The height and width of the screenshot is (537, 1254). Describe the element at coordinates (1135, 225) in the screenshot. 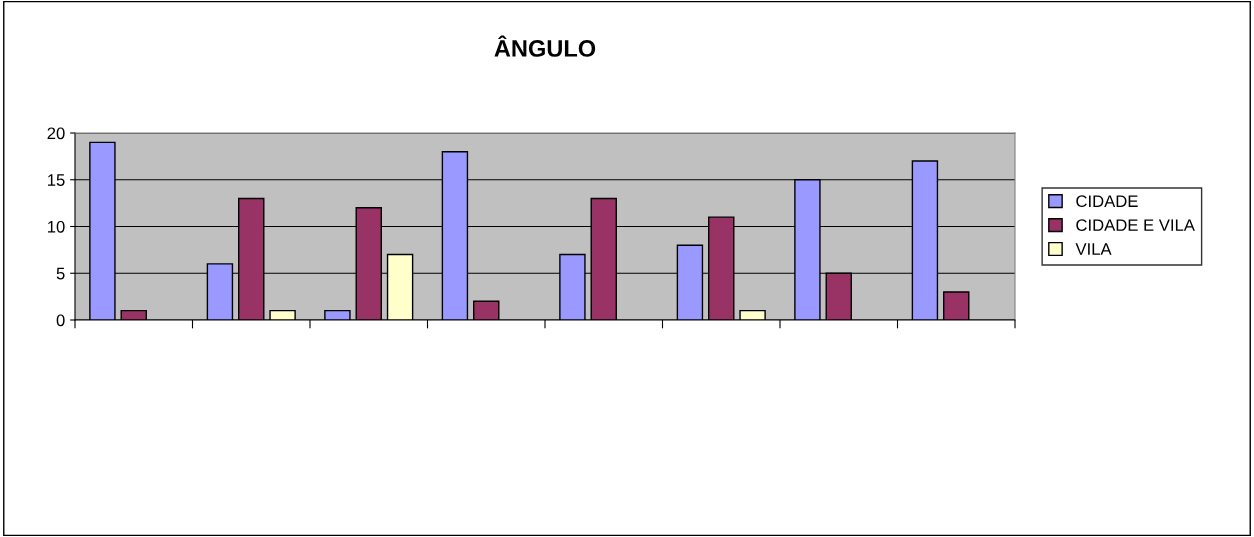

I see `legend-label: CIDADE E VILA` at that location.